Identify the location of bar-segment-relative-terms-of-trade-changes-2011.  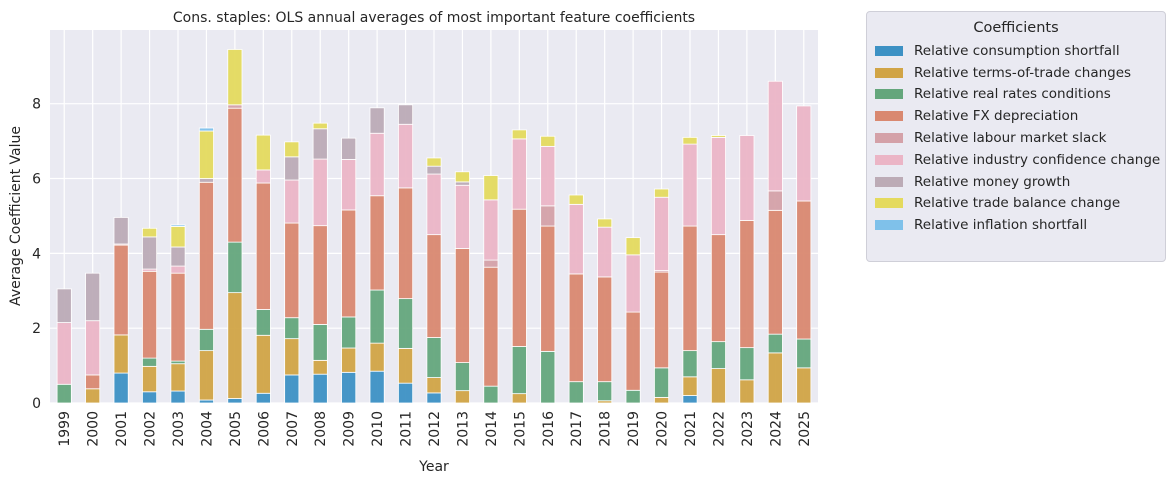
(406, 365).